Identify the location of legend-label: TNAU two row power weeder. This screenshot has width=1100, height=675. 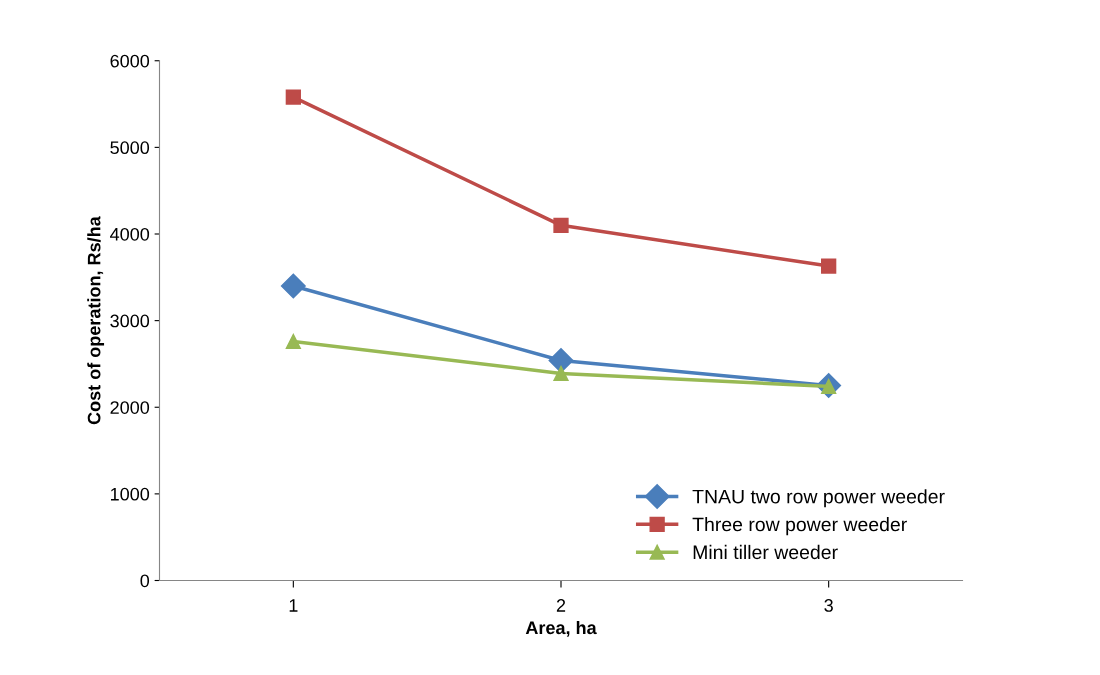
(818, 498).